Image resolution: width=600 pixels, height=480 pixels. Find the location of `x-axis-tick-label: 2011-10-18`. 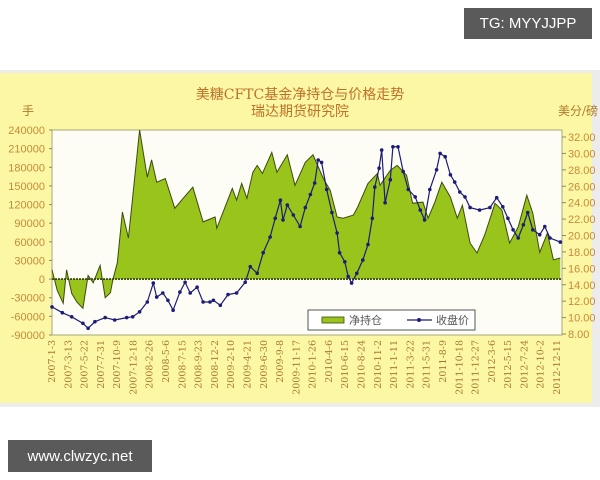

x-axis-tick-label: 2011-10-18 is located at coordinates (459, 367).